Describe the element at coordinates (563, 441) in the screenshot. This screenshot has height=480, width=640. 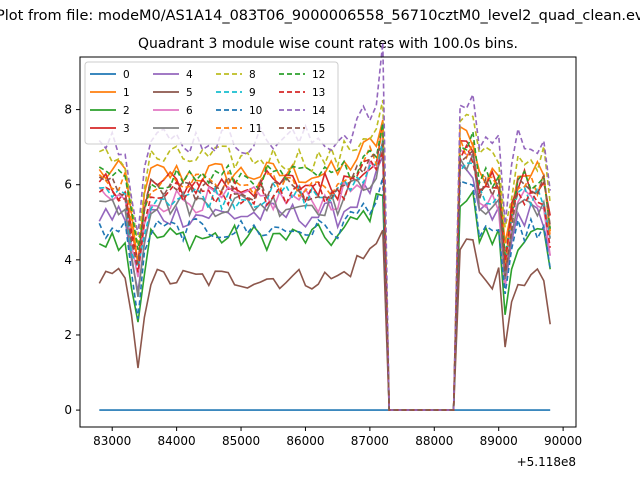
I see `x-tick-label: 90000` at that location.